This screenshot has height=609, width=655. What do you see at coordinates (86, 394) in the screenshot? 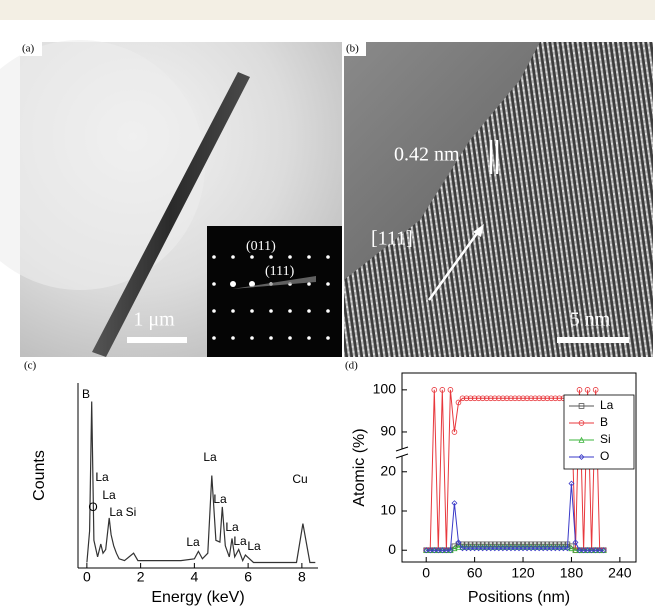
I see `peak-label: B` at bounding box center [86, 394].